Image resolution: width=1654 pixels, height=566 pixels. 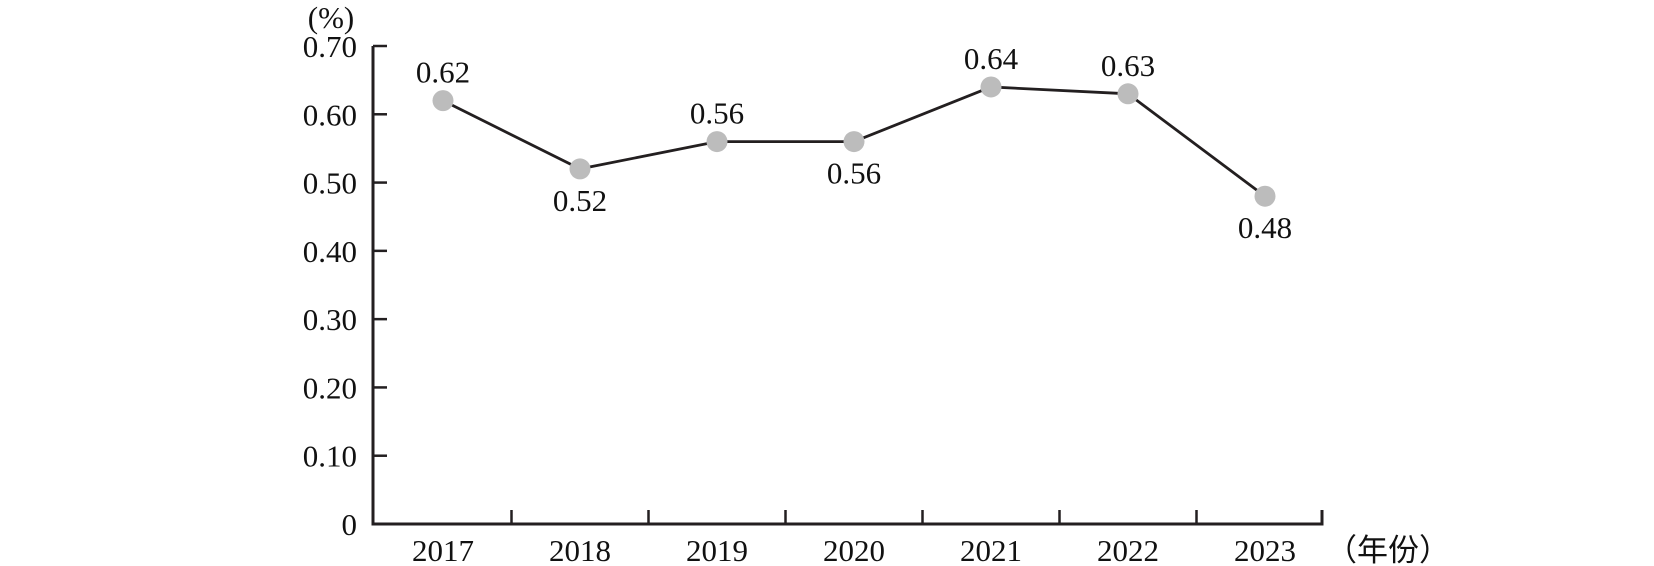 I want to click on y-tick-label: 0.70, so click(x=330, y=46).